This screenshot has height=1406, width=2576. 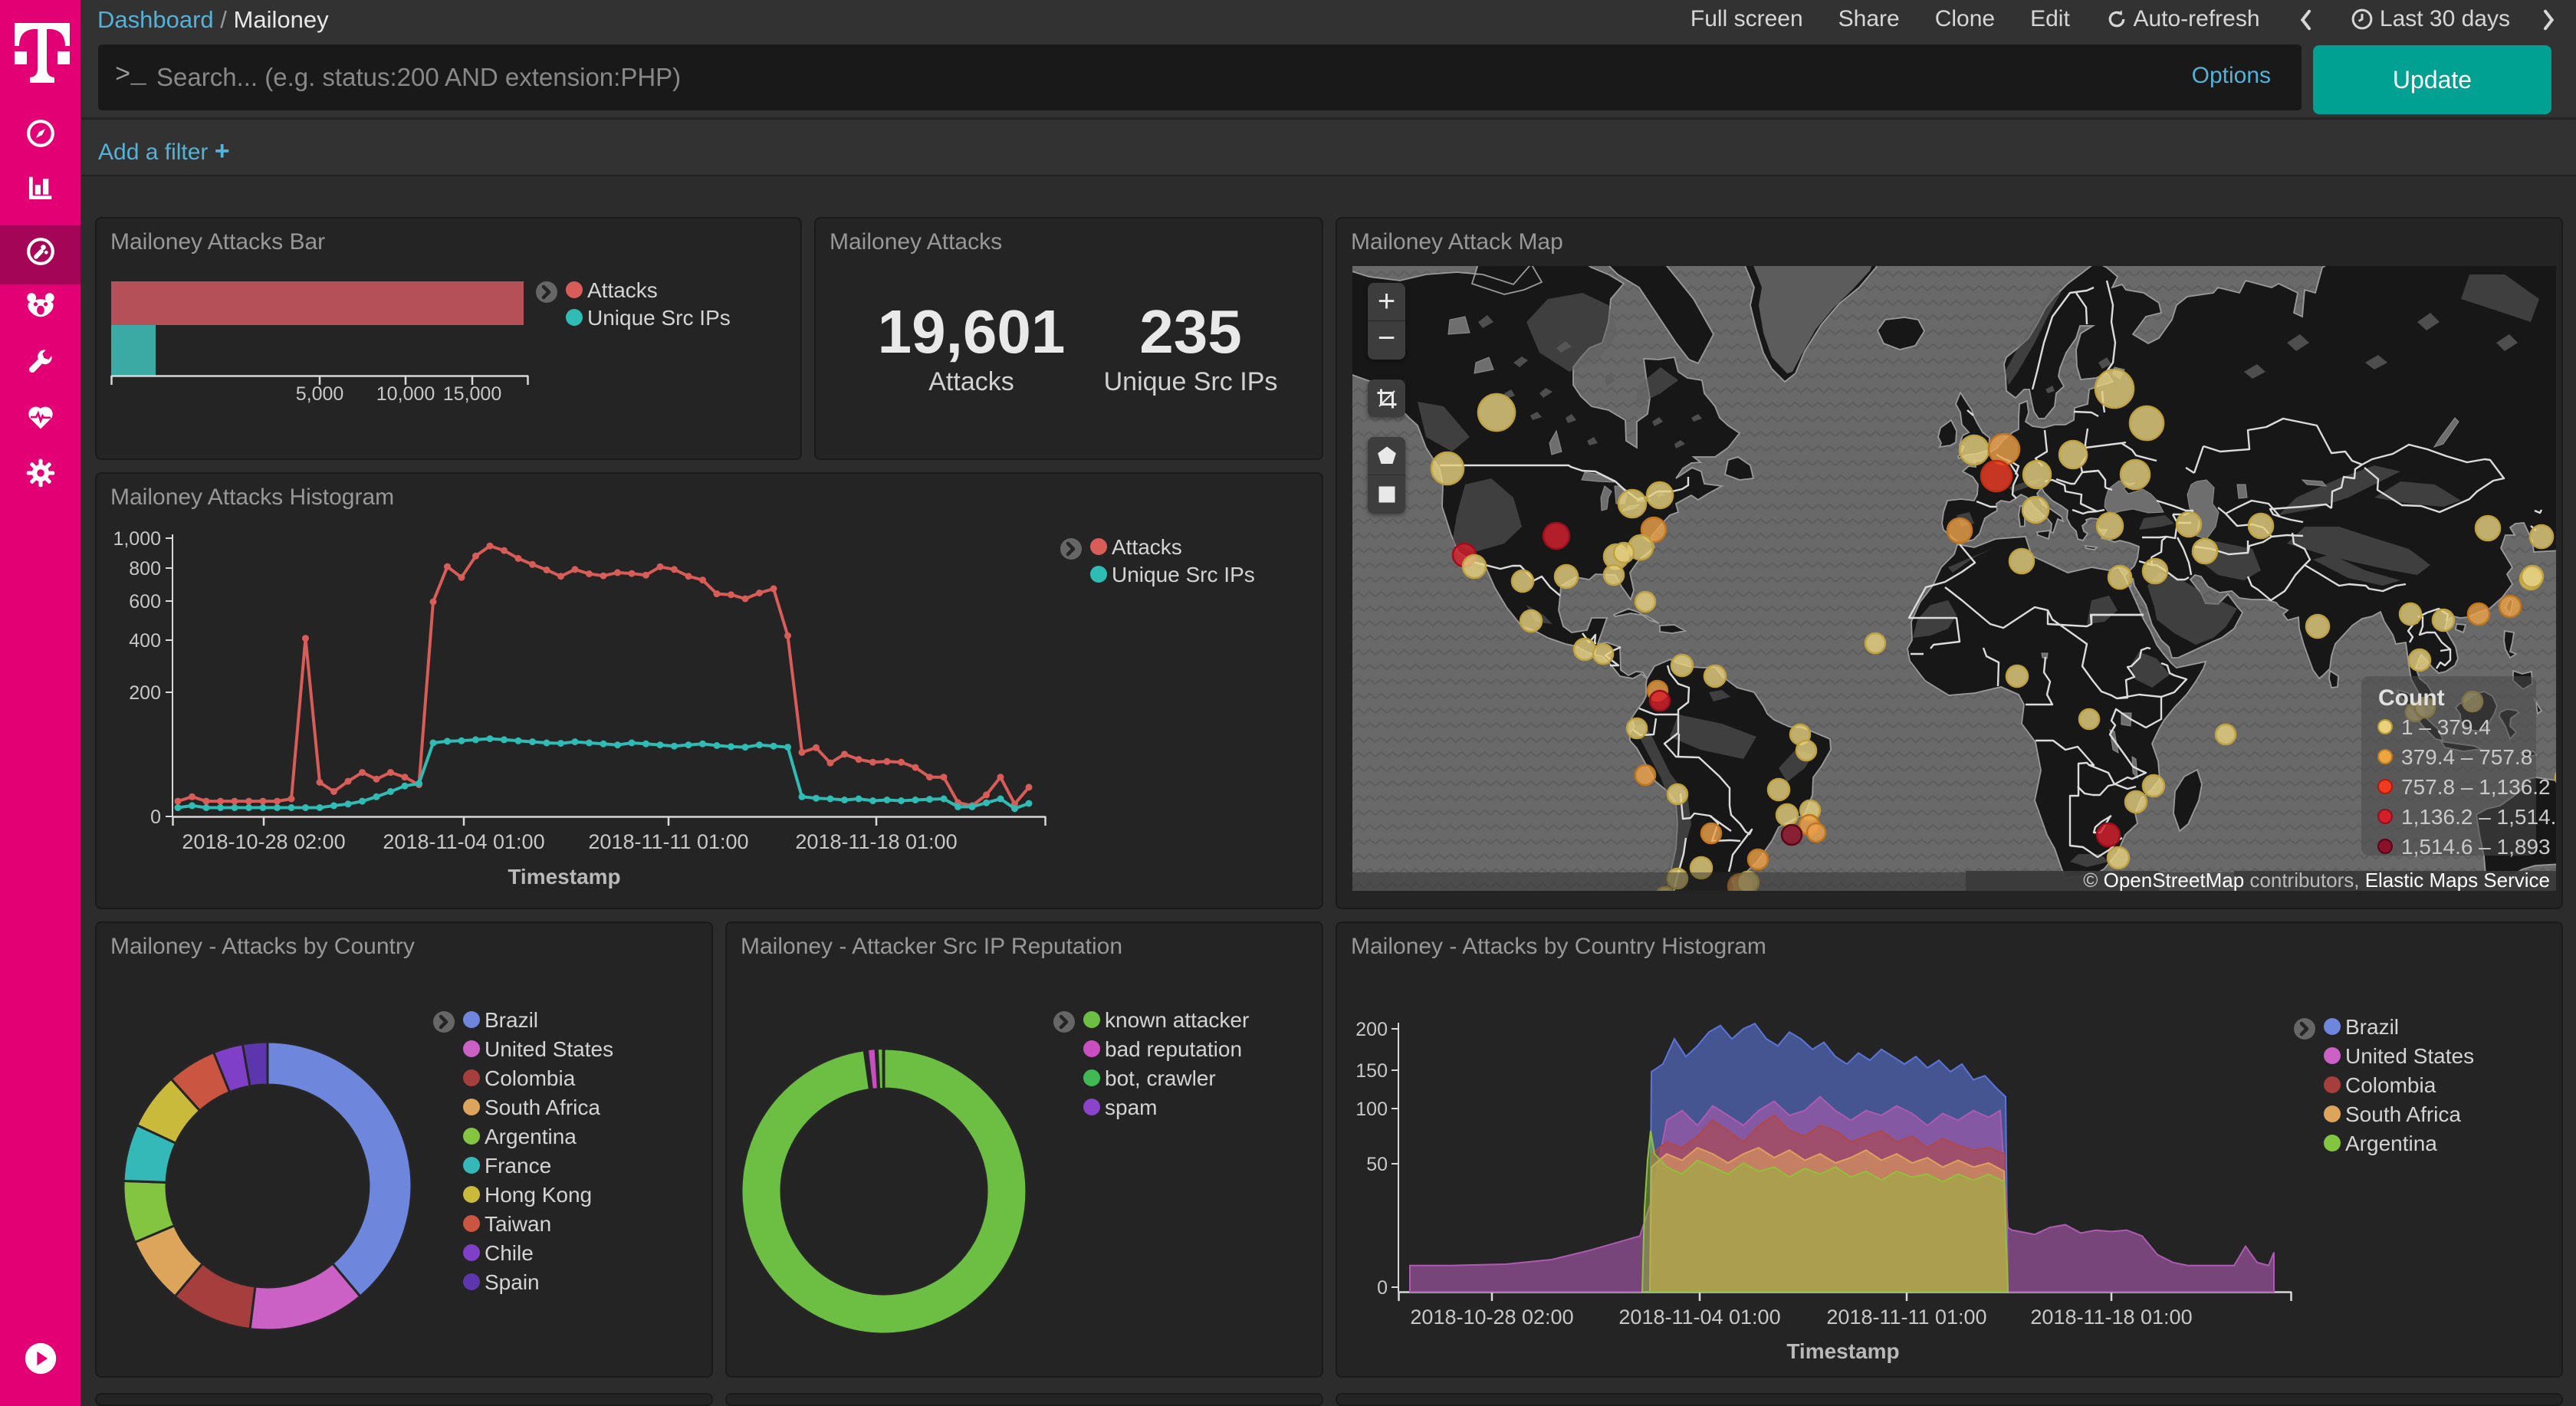 What do you see at coordinates (472, 394) in the screenshot?
I see `svg-text: 15,000` at bounding box center [472, 394].